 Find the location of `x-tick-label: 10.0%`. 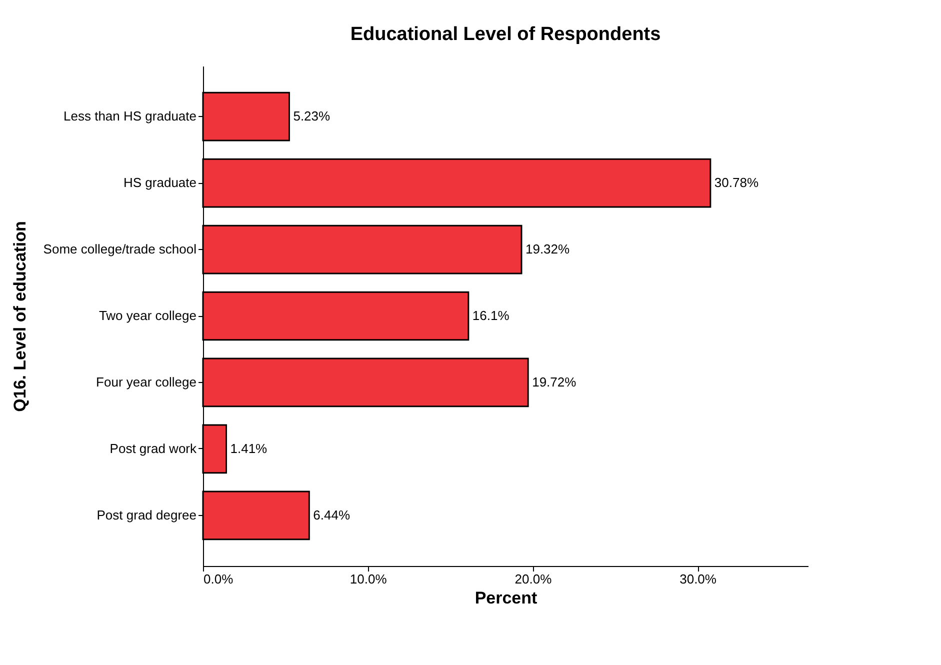

x-tick-label: 10.0% is located at coordinates (369, 579).